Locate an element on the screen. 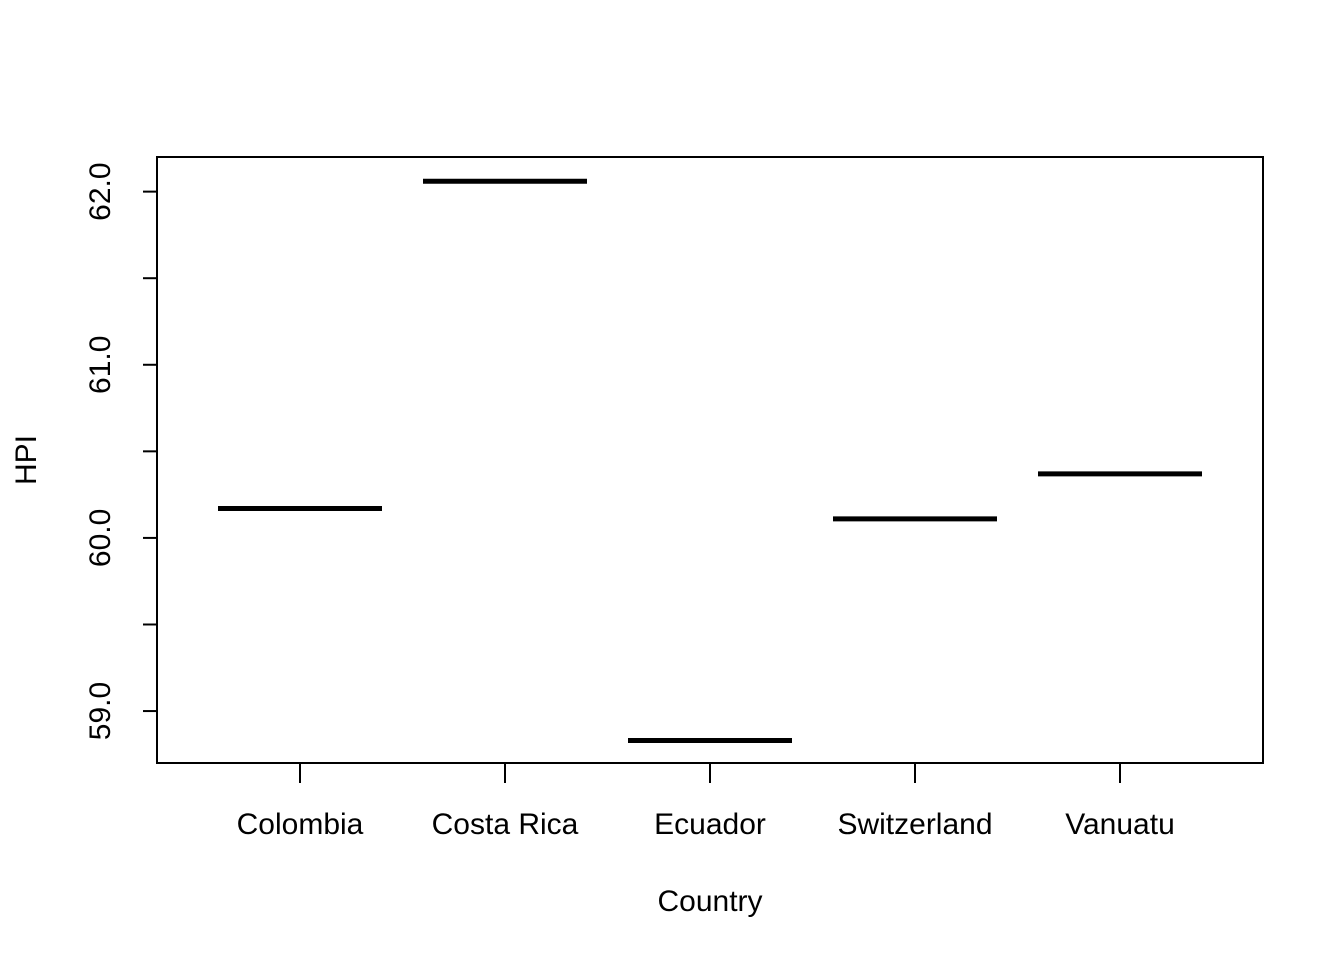  x-tick-label: Switzerland is located at coordinates (914, 824).